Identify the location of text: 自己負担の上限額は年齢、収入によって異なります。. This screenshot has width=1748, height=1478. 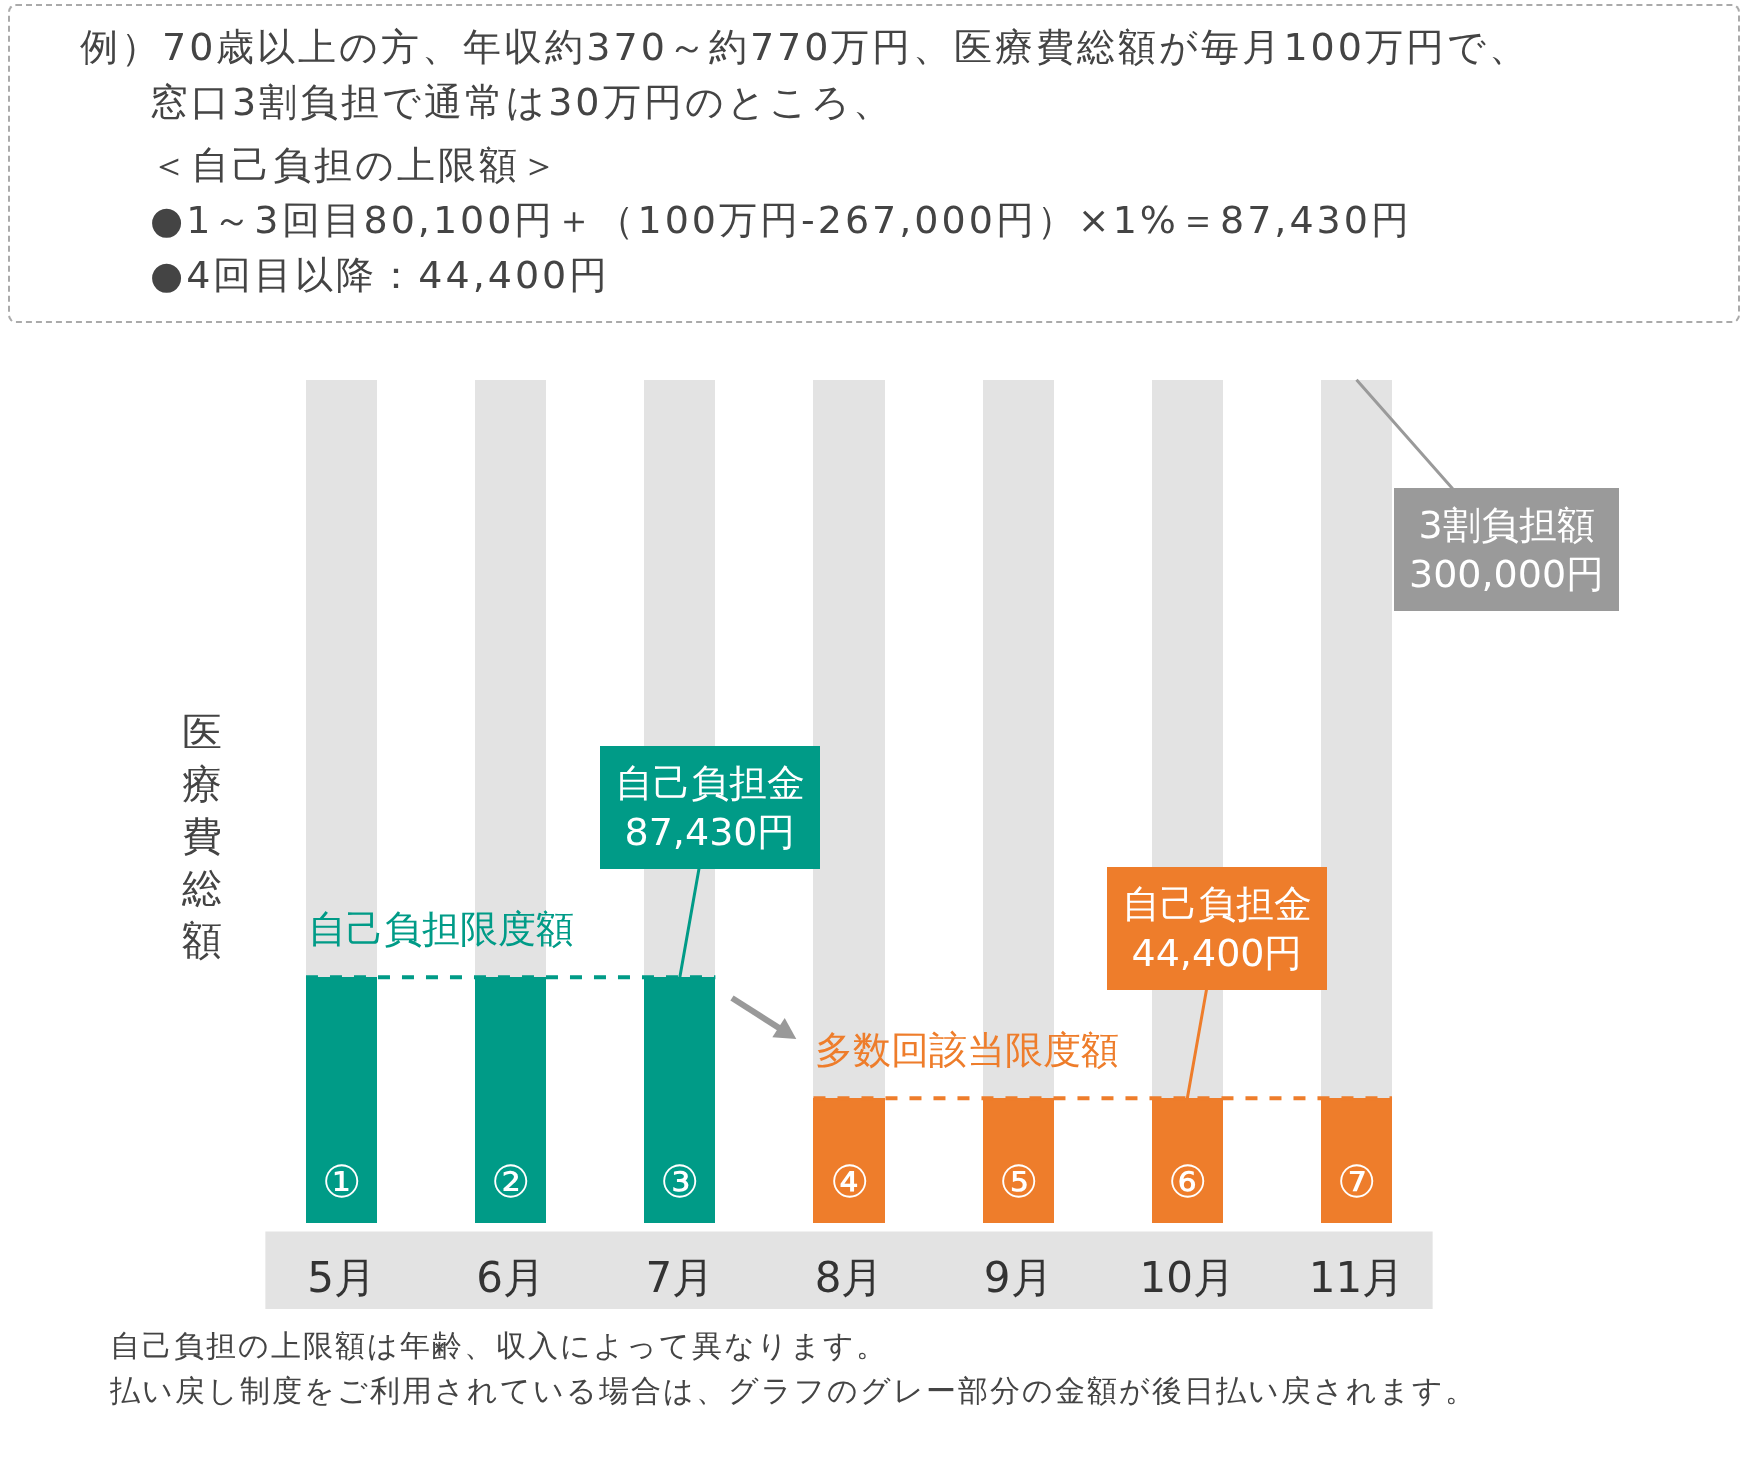
(499, 1346).